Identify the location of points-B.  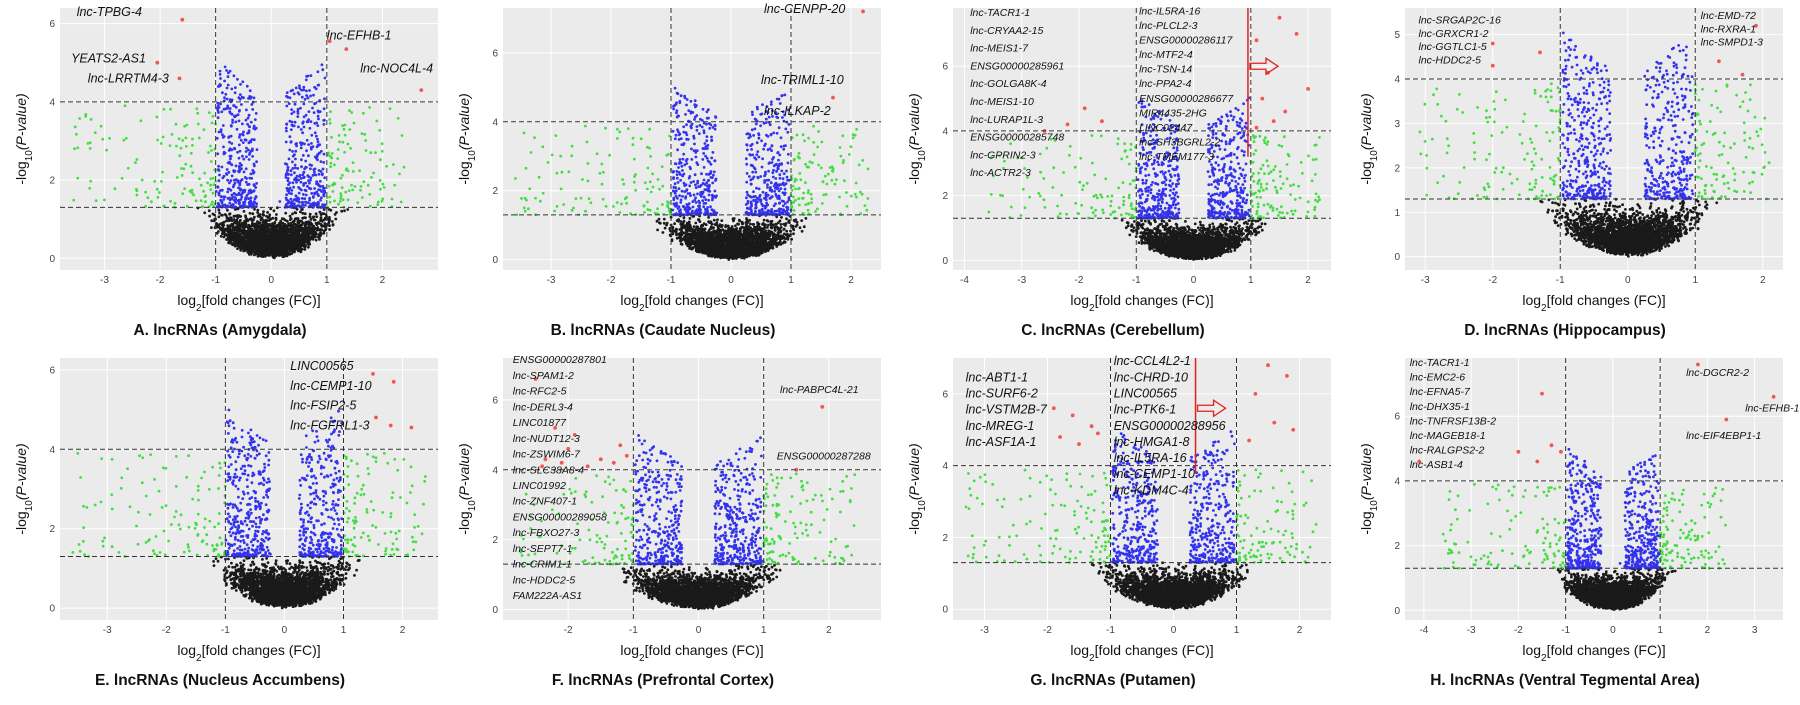
(692, 135).